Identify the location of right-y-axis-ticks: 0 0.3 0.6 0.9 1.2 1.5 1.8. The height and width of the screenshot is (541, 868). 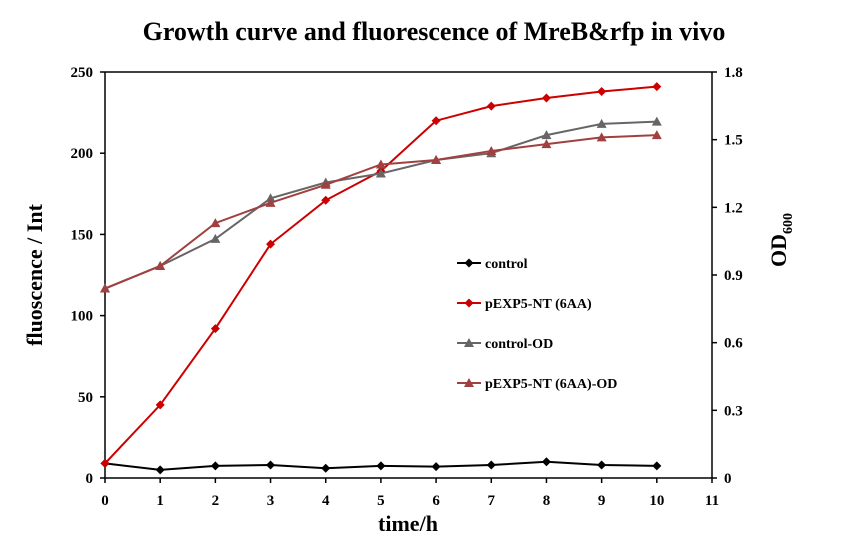
(727, 276).